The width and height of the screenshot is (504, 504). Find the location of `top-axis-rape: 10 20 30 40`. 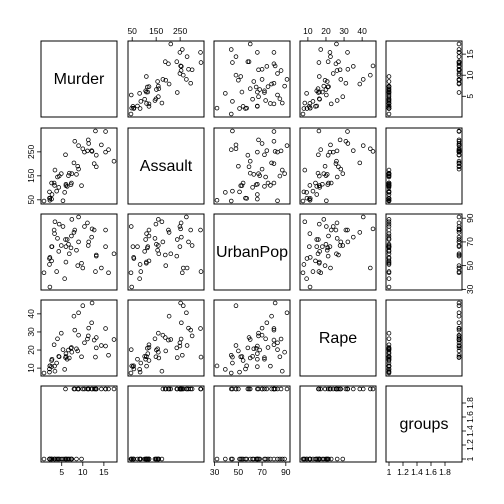

top-axis-rape: 10 20 30 40 is located at coordinates (335, 33).